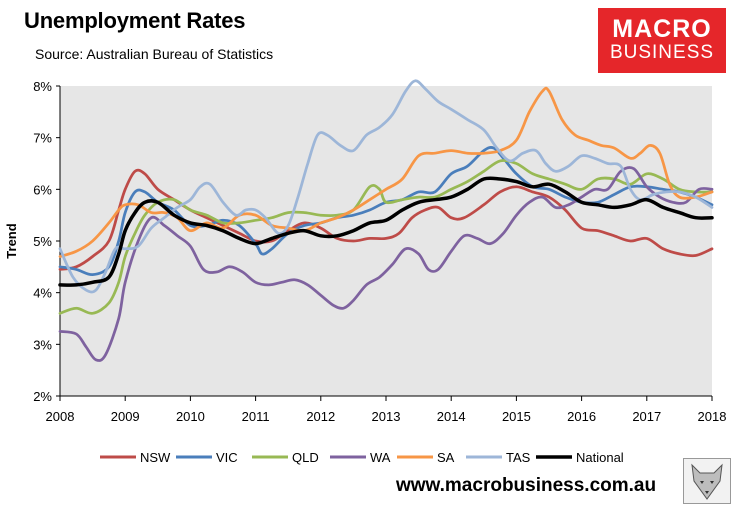 The height and width of the screenshot is (508, 744). What do you see at coordinates (386, 416) in the screenshot?
I see `x-tick-label: 2013` at bounding box center [386, 416].